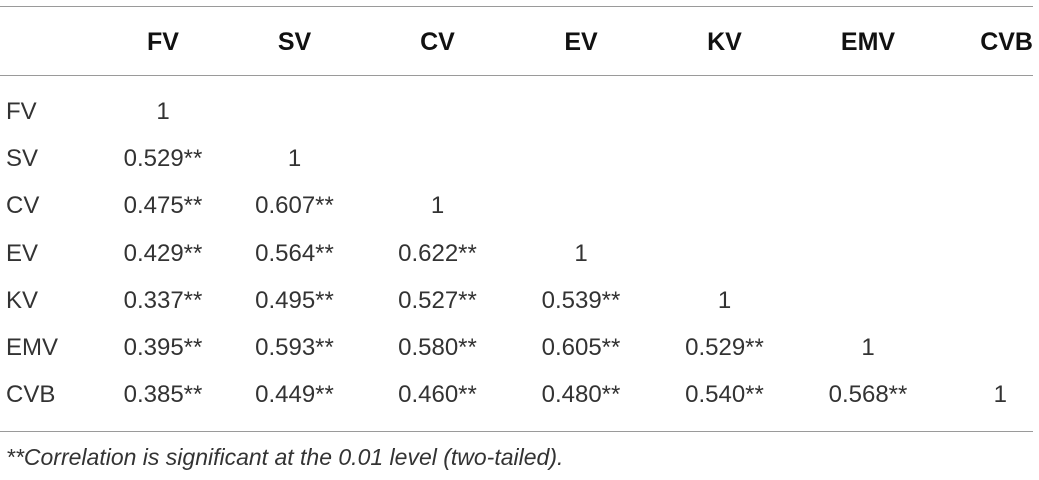  What do you see at coordinates (294, 300) in the screenshot?
I see `table-cell: 0.495**` at bounding box center [294, 300].